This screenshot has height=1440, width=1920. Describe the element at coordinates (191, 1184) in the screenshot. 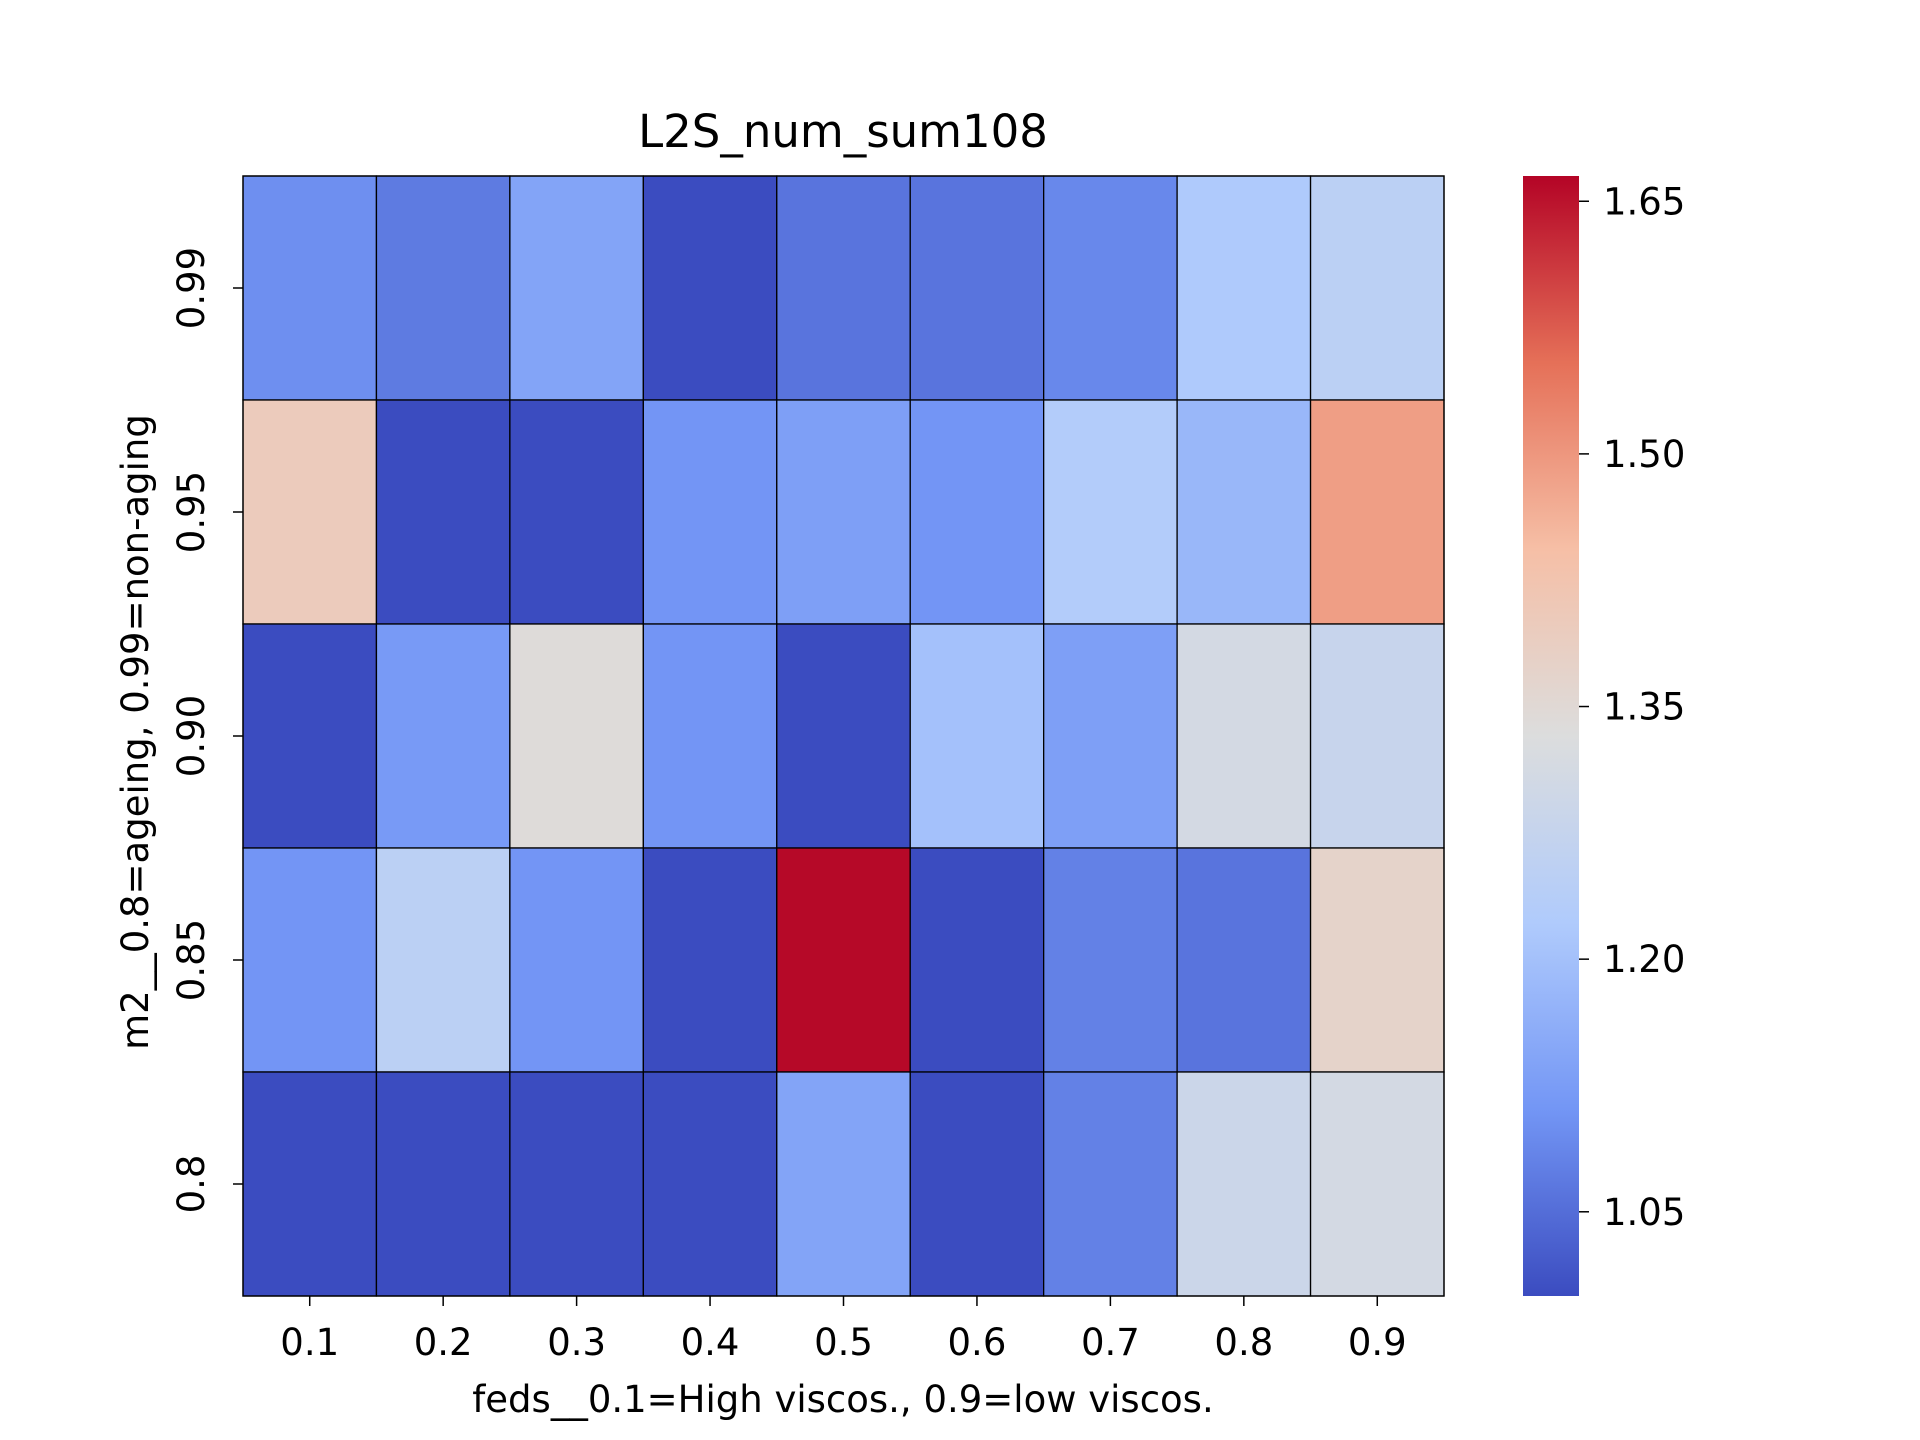

I see `y-tick-label: 0.8` at that location.